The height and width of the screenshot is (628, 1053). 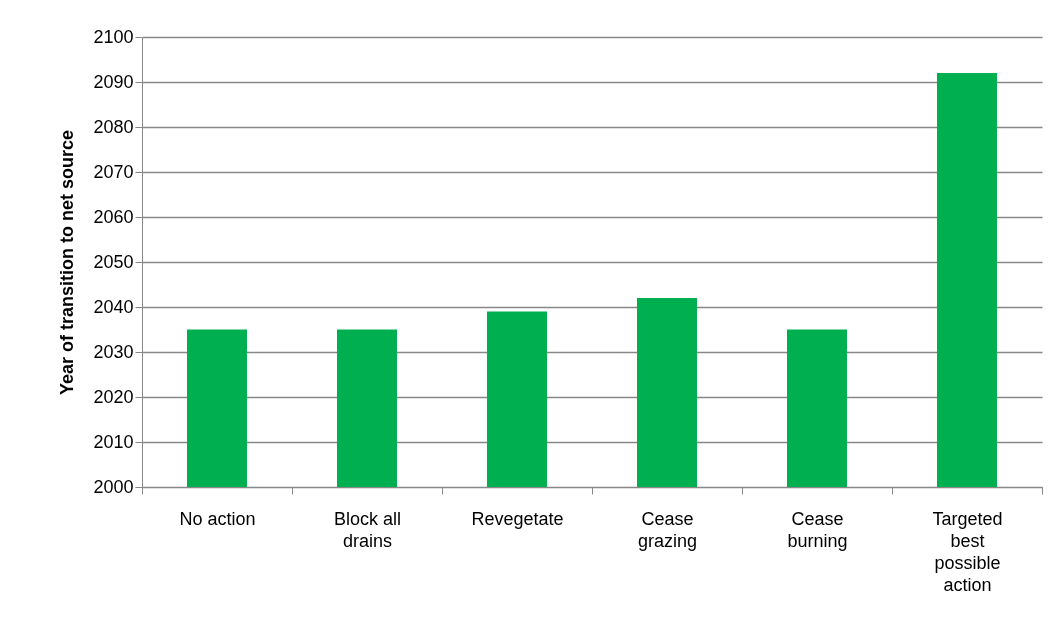 I want to click on x-tick-label: Cease grazing, so click(x=667, y=529).